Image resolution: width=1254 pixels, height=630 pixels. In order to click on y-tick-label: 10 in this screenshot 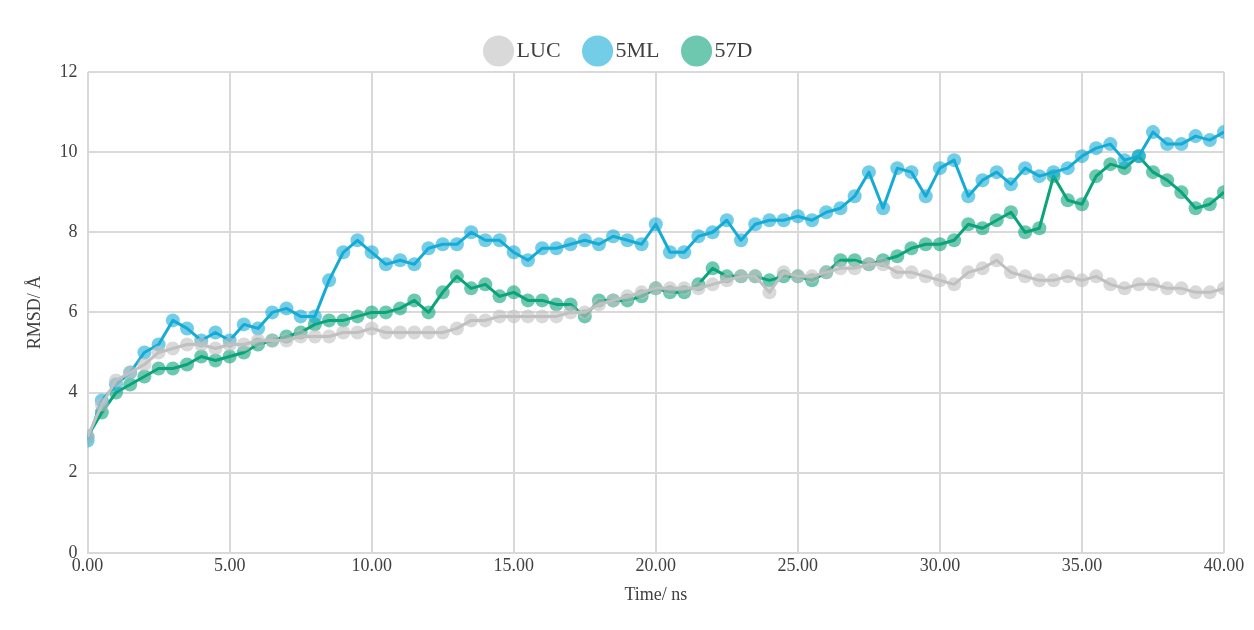, I will do `click(68, 150)`.